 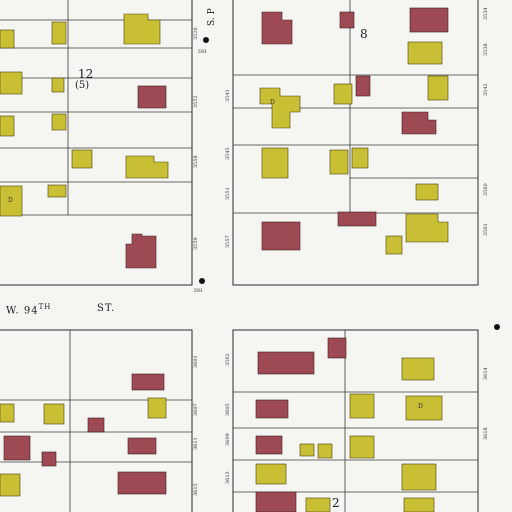 What do you see at coordinates (106, 308) in the screenshot?
I see `street-type-label: ST.` at bounding box center [106, 308].